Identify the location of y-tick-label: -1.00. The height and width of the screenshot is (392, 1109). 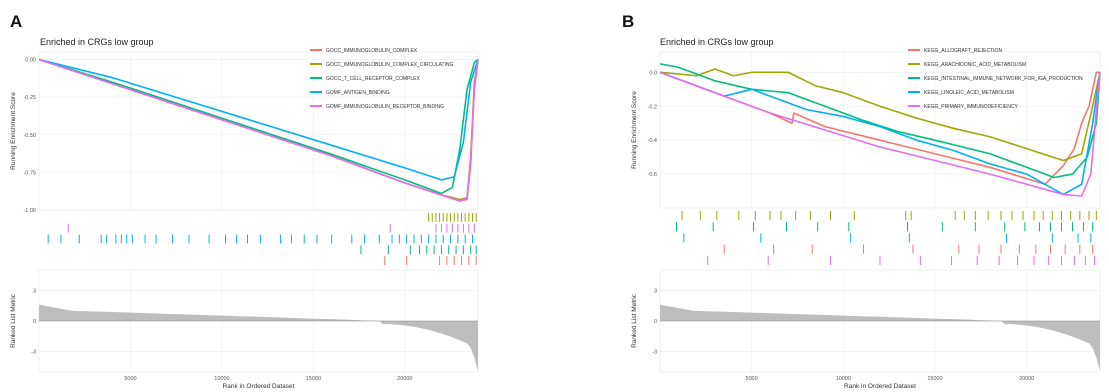
(29, 211).